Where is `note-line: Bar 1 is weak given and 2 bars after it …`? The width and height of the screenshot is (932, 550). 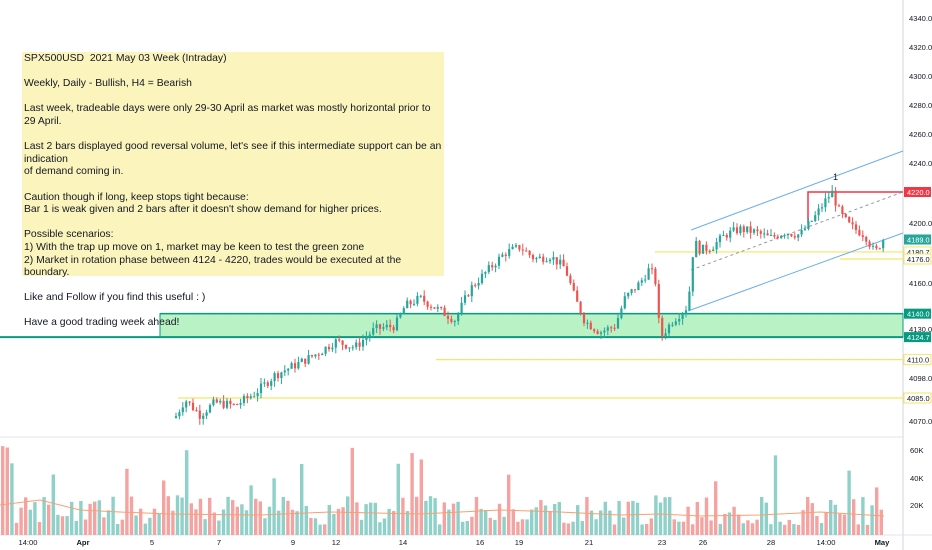 note-line: Bar 1 is weak given and 2 bars after it … is located at coordinates (203, 210).